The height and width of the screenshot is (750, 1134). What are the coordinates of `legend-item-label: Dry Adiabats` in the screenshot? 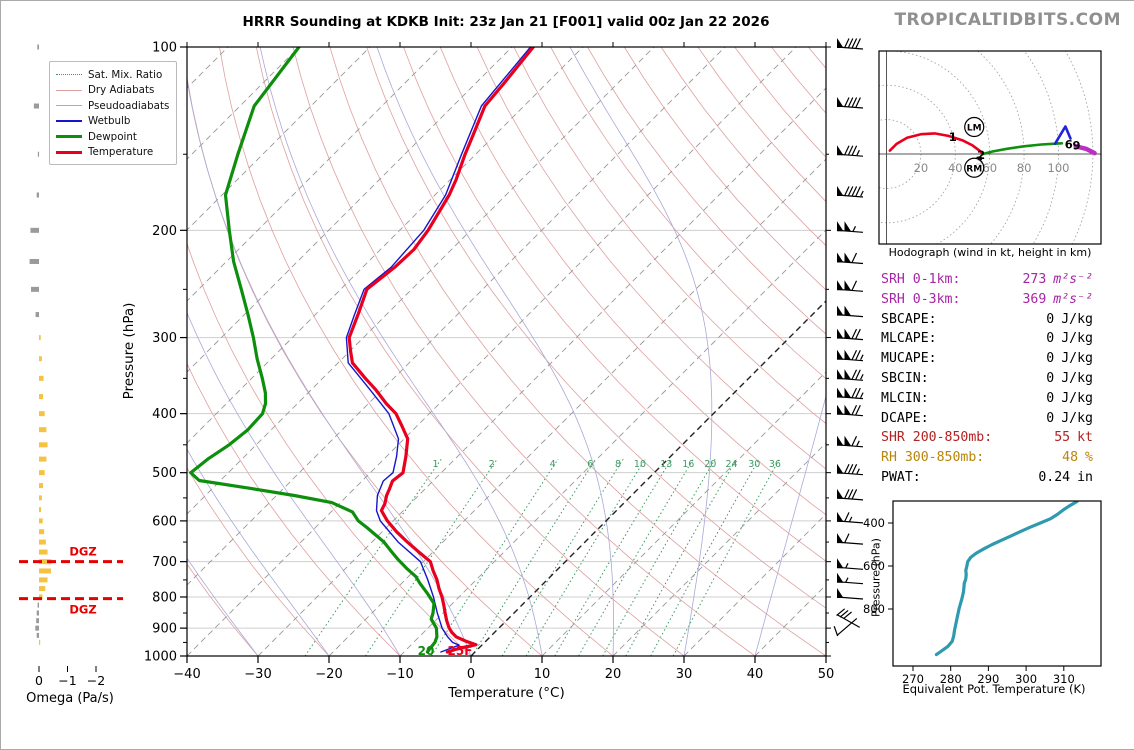 It's located at (121, 90).